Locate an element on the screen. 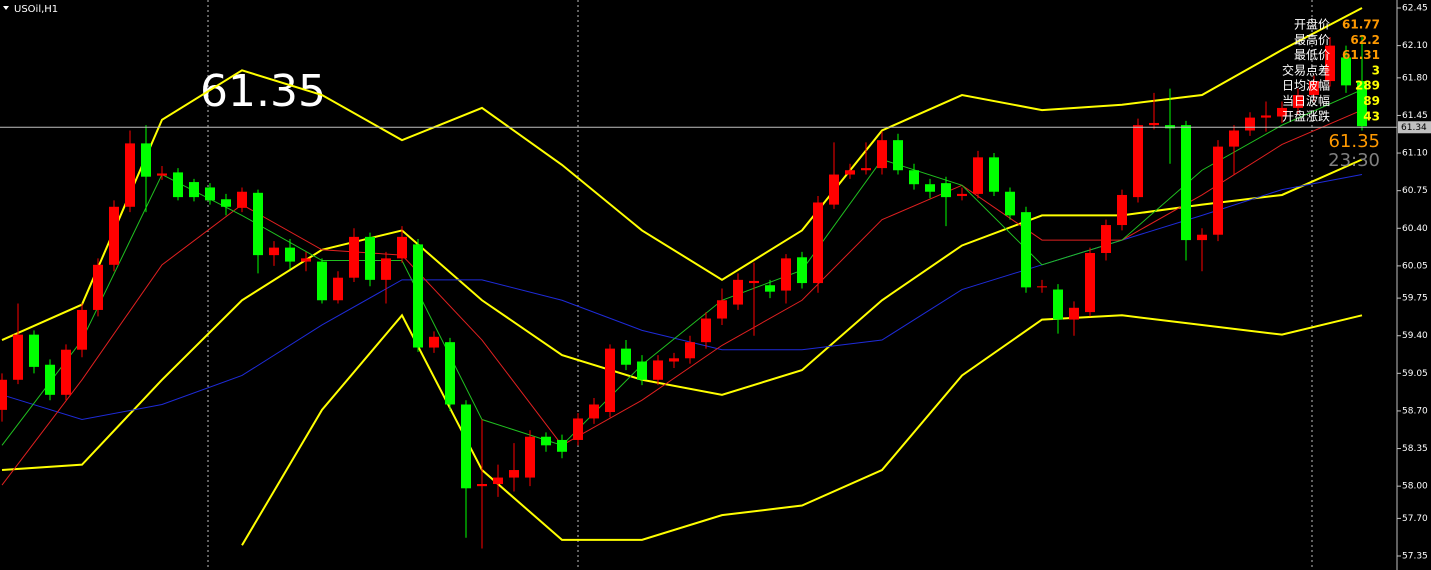  y-tick-label: 57.70 is located at coordinates (1415, 519).